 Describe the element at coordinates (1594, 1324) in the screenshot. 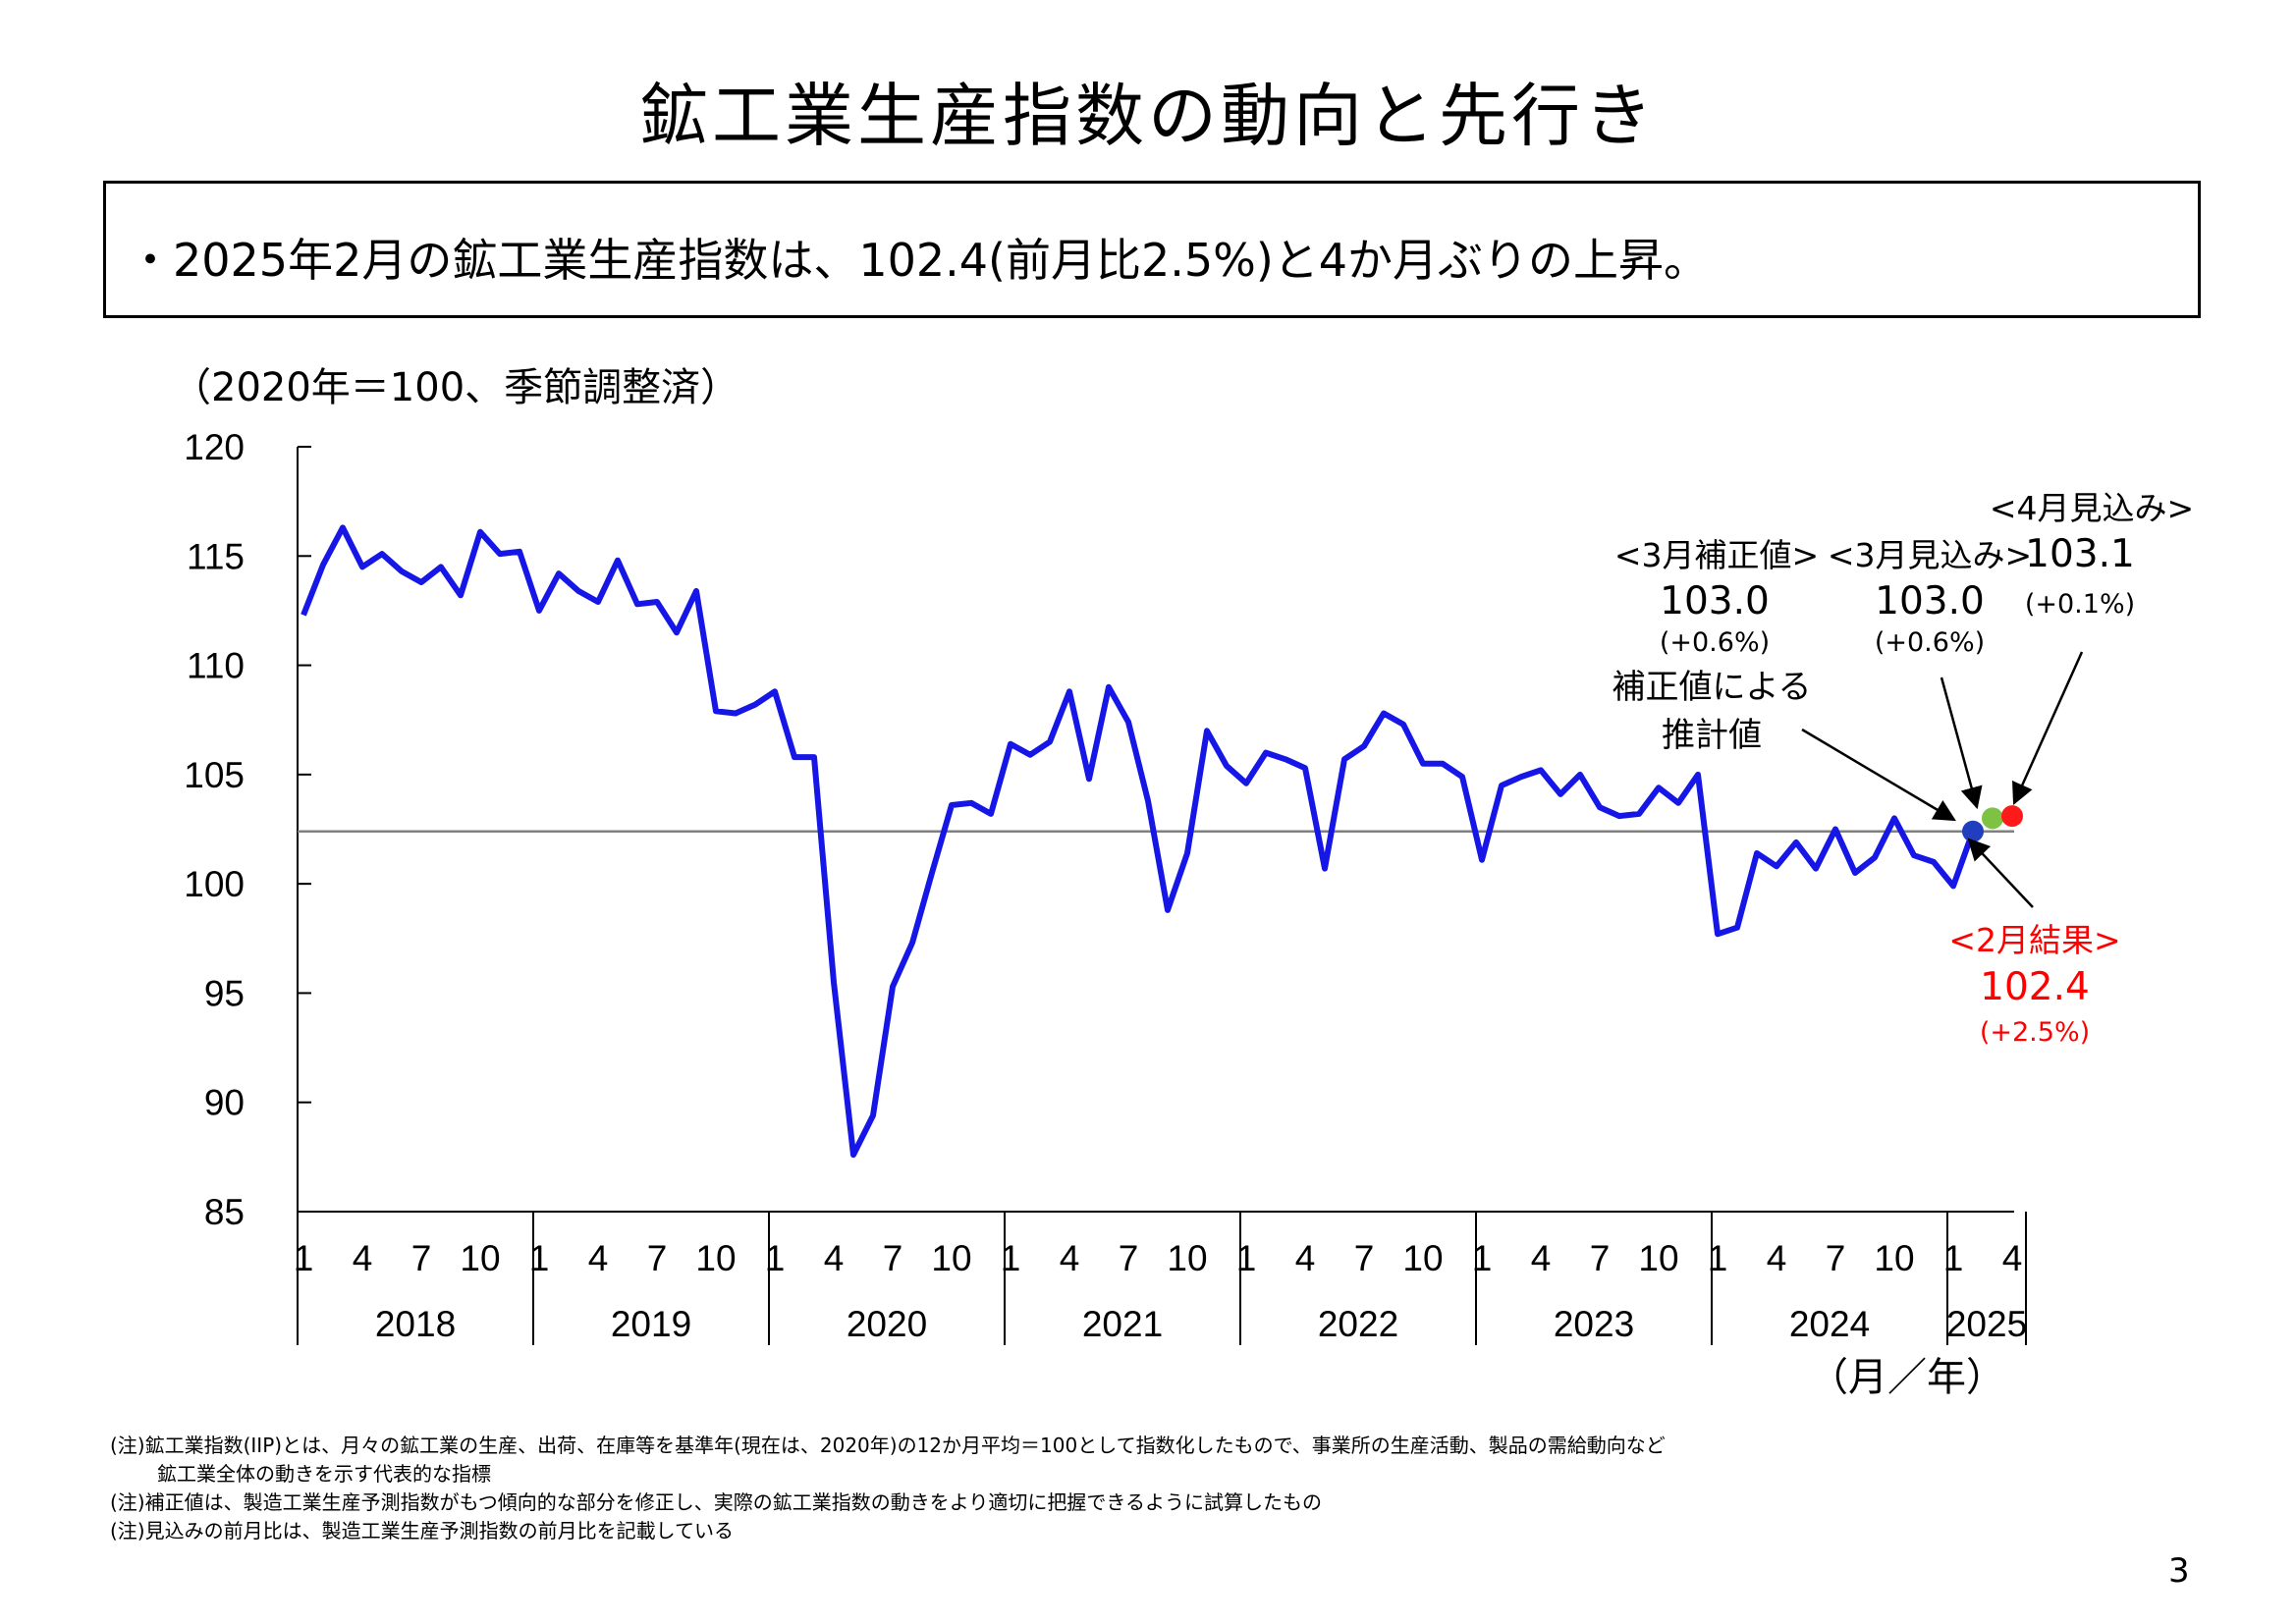

I see `x-year-label: 2023` at that location.